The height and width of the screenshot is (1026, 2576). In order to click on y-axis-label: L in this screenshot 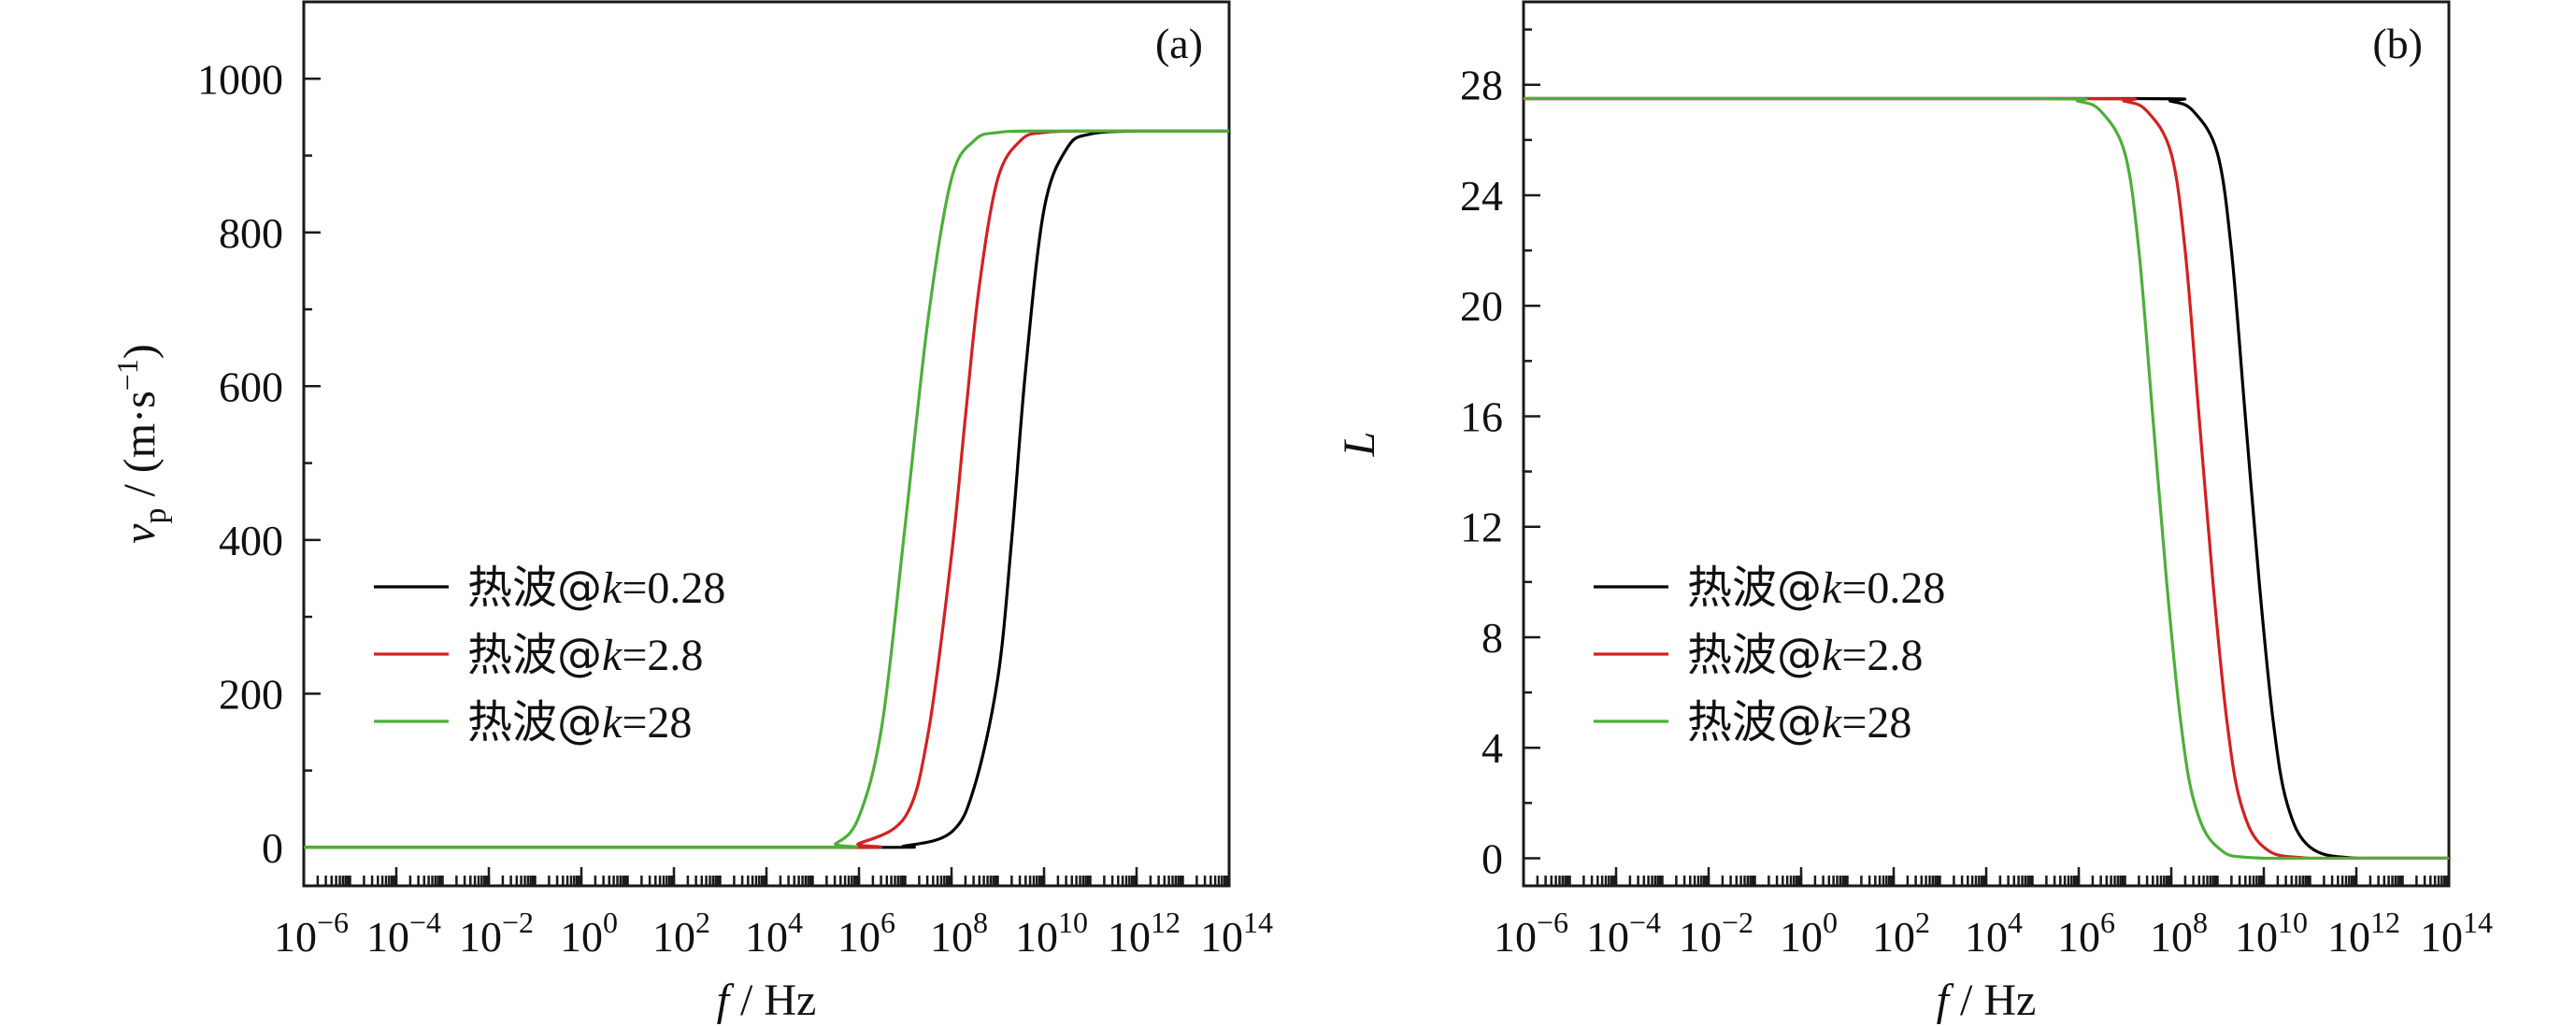, I will do `click(1359, 445)`.